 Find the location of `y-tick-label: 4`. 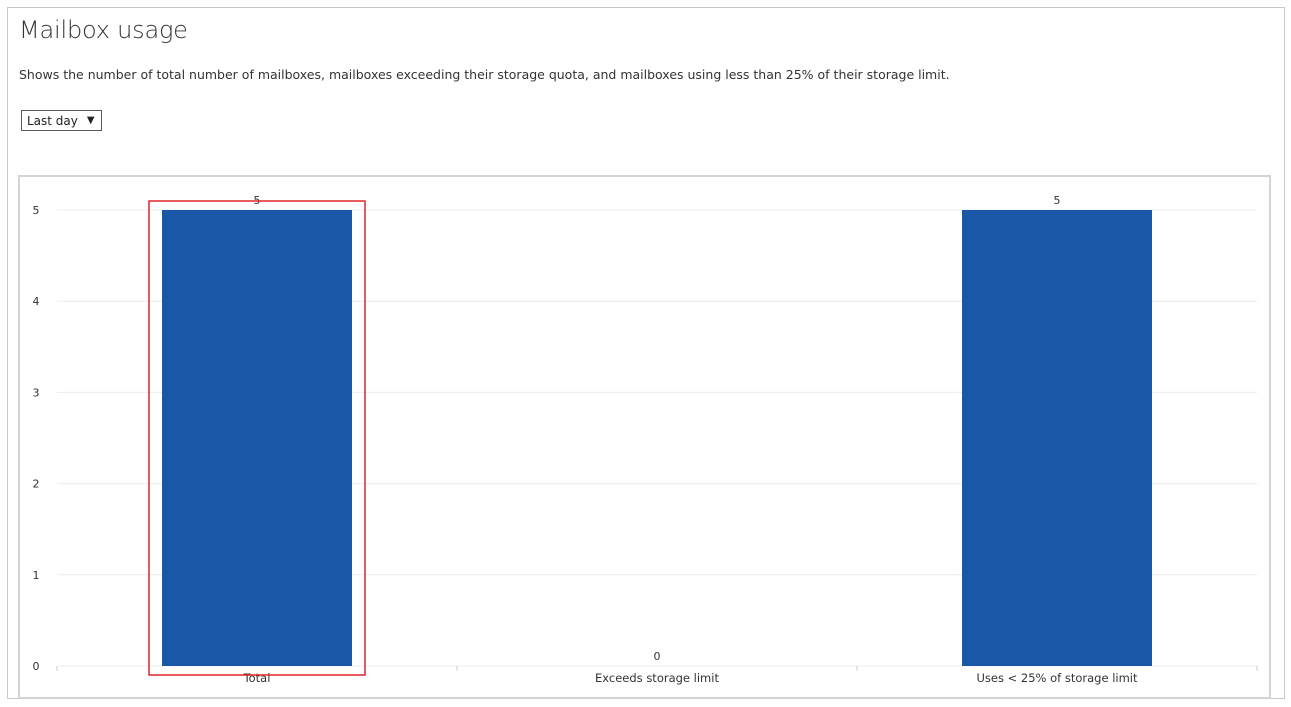

y-tick-label: 4 is located at coordinates (36, 301).